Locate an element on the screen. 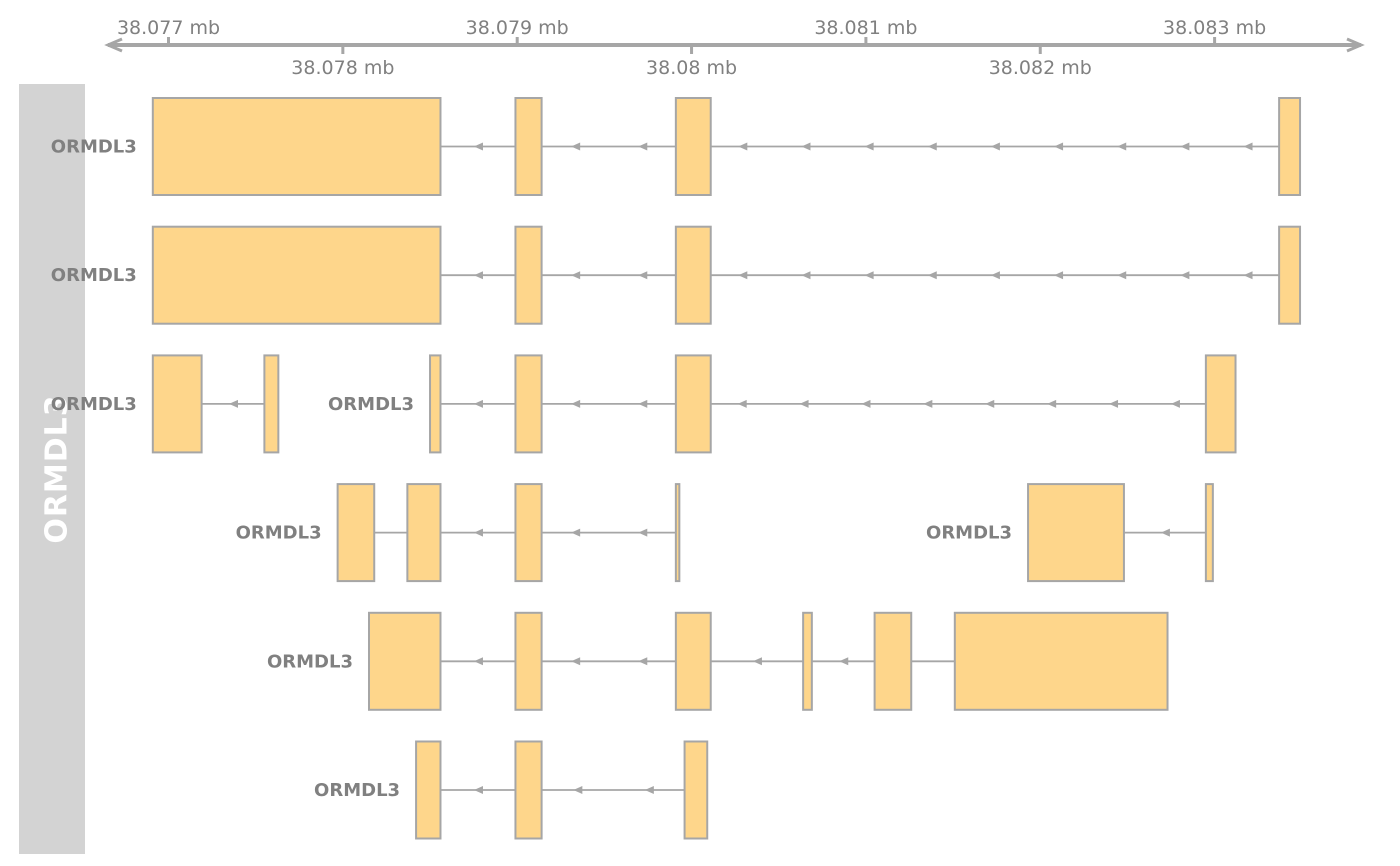 This screenshot has width=1400, height=866. track-title-background is located at coordinates (52, 469).